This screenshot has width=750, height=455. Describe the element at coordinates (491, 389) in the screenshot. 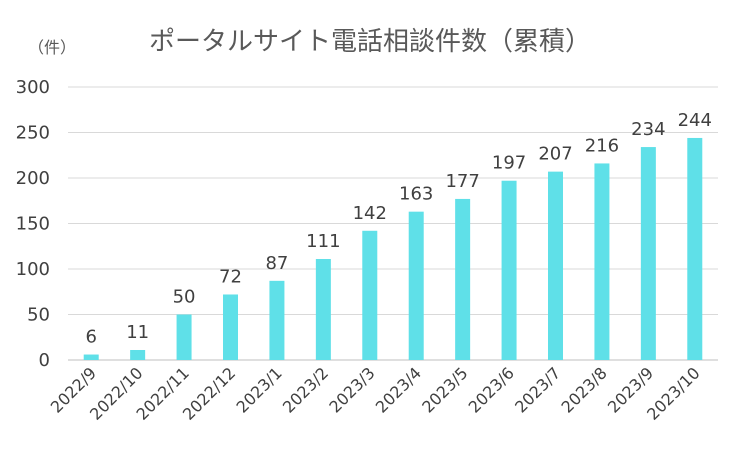

I see `x-tick-label: 2023/6` at that location.